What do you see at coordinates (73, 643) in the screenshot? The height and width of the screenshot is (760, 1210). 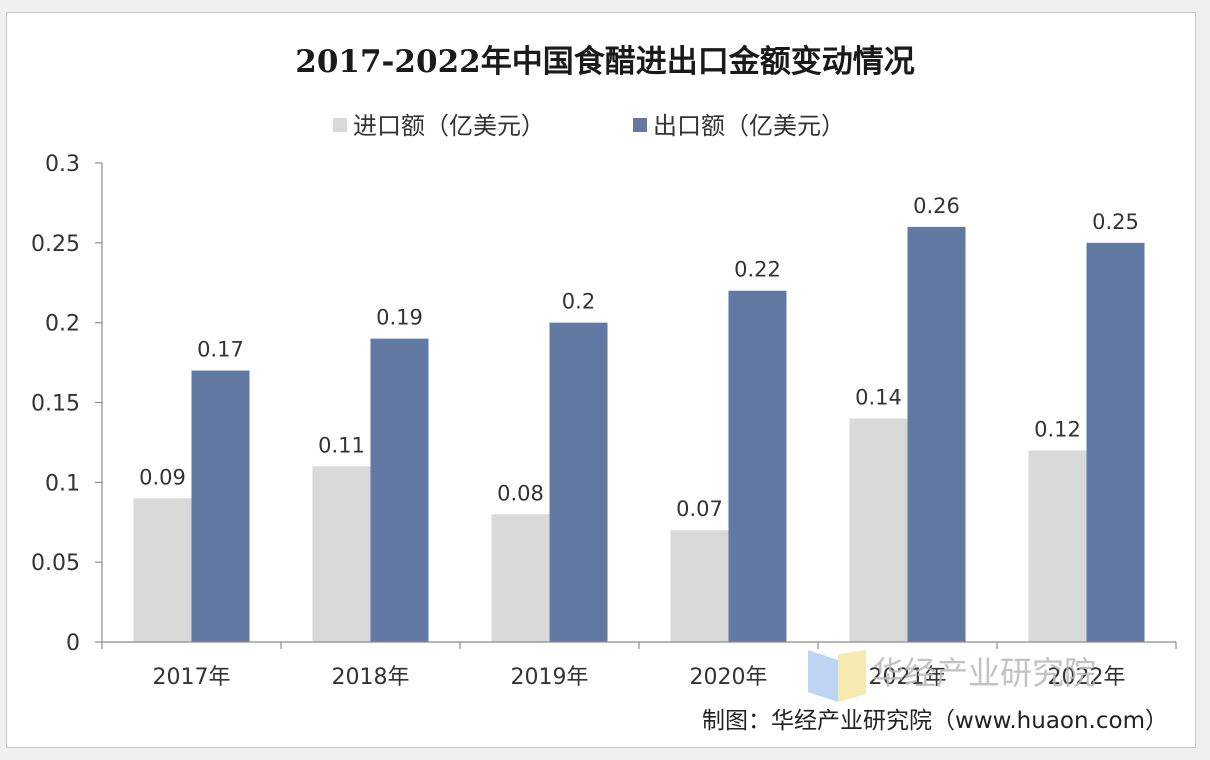 I see `y-tick-label: 0` at bounding box center [73, 643].